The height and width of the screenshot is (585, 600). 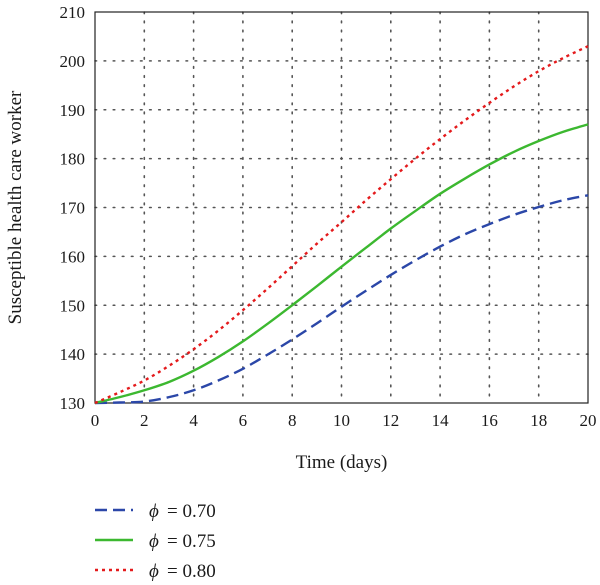 I want to click on y-tick-label: 130, so click(x=73, y=403).